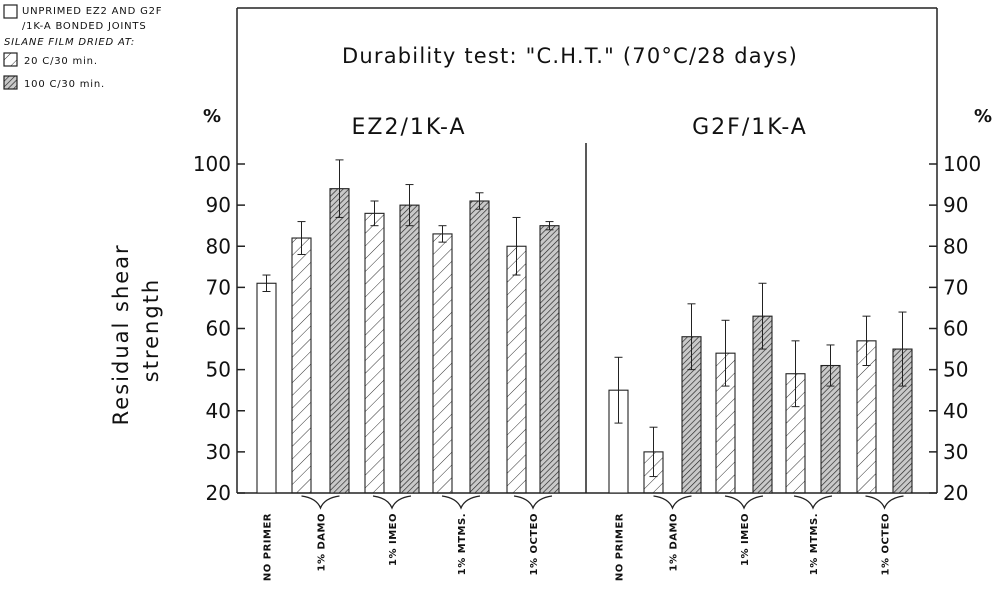 The height and width of the screenshot is (590, 992). Describe the element at coordinates (955, 287) in the screenshot. I see `y-tick-label-right-70: 70` at that location.